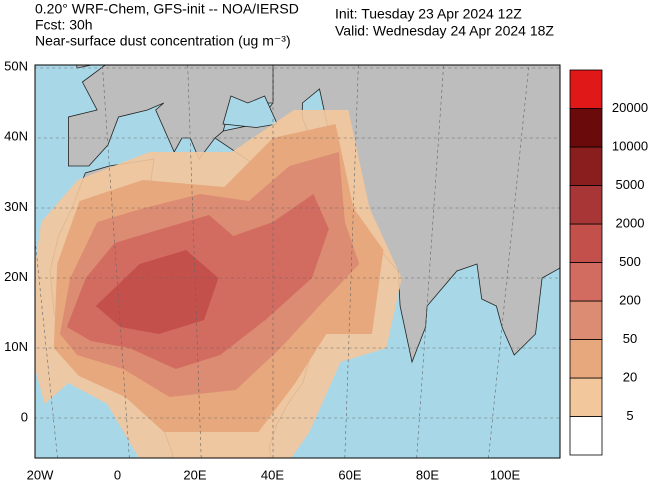 Image resolution: width=650 pixels, height=489 pixels. Describe the element at coordinates (505, 474) in the screenshot. I see `lon-label: 100E` at that location.